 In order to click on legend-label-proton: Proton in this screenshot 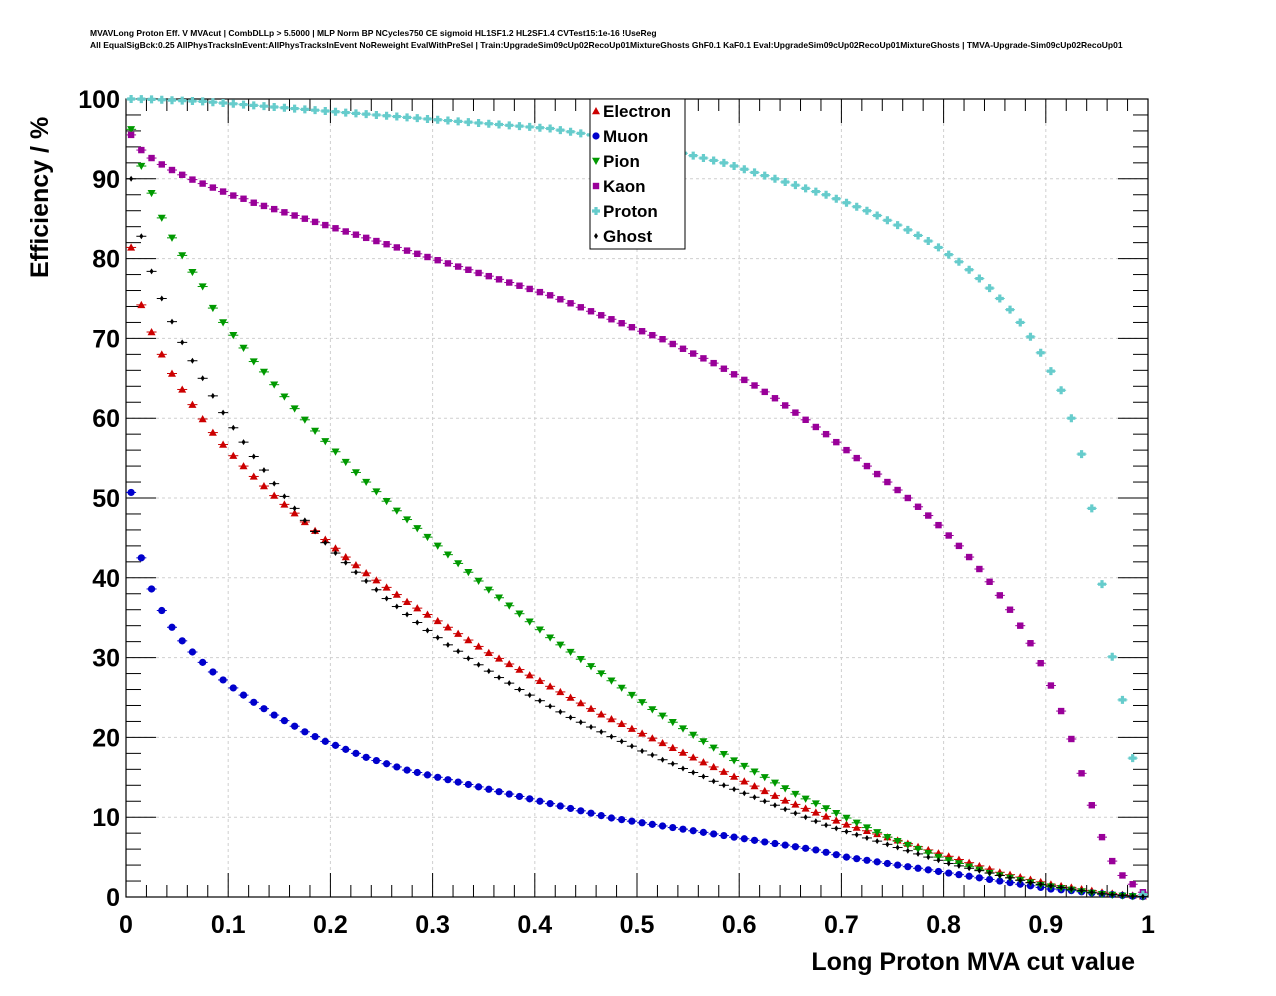, I will do `click(630, 211)`.